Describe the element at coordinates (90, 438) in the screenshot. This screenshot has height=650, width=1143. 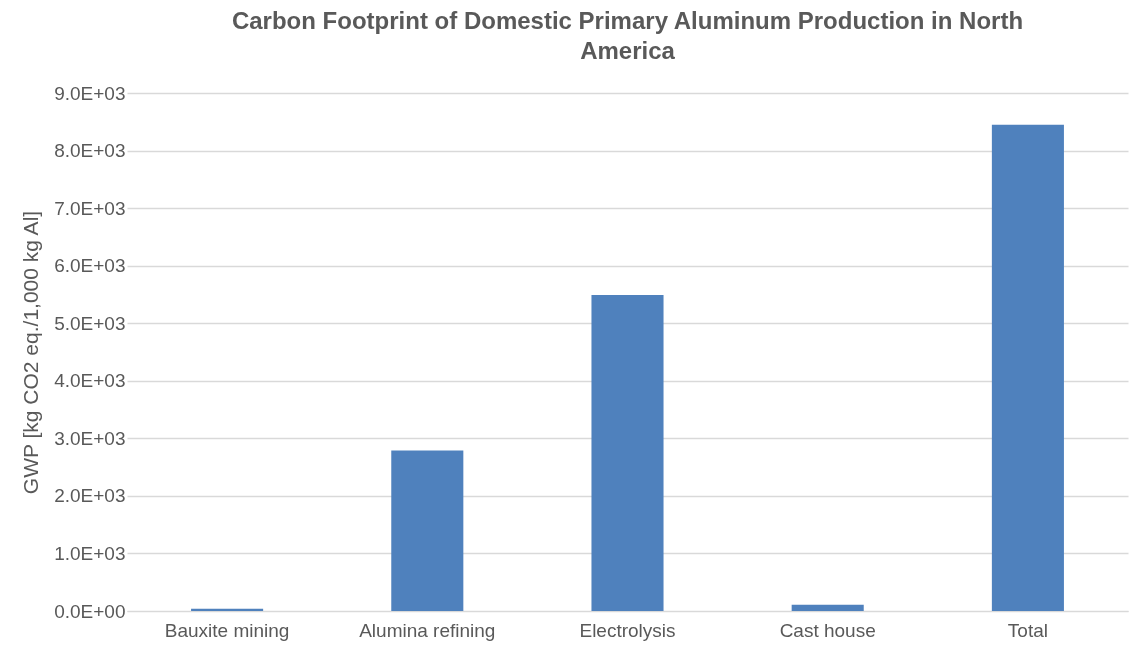
I see `y-tick-label: 3.0E+03` at that location.